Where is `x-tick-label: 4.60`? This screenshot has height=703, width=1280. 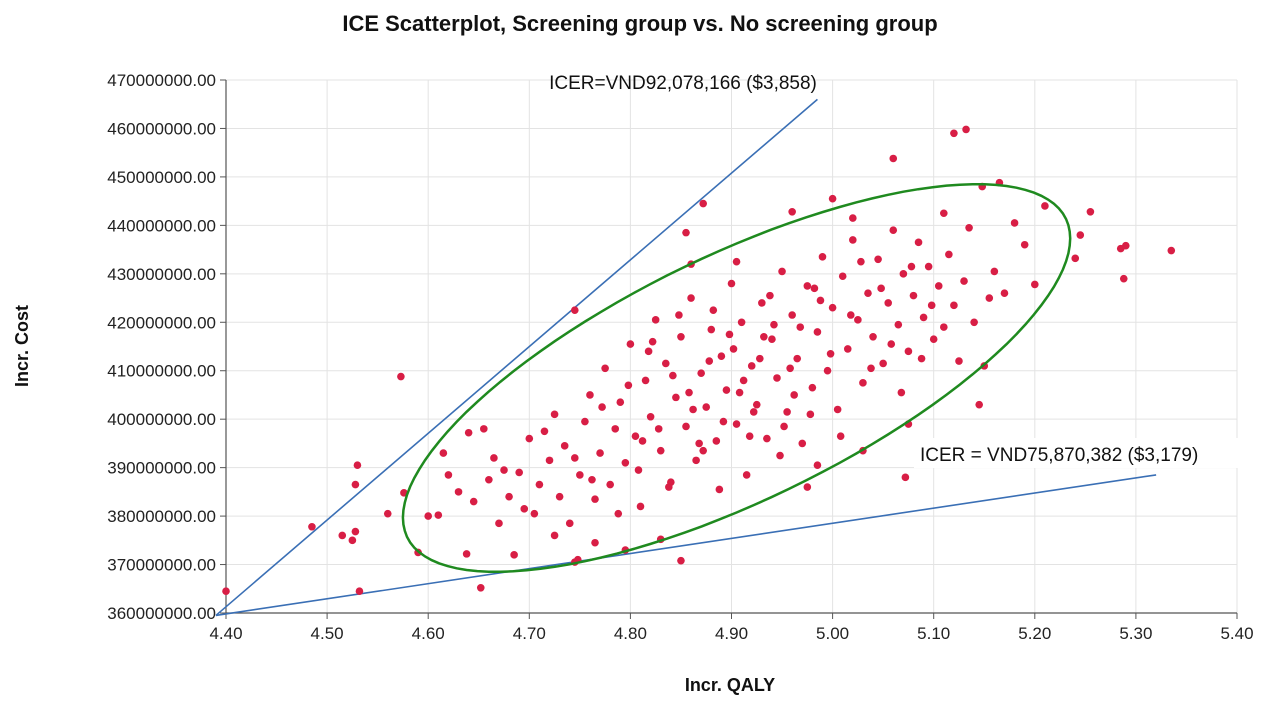 x-tick-label: 4.60 is located at coordinates (428, 633).